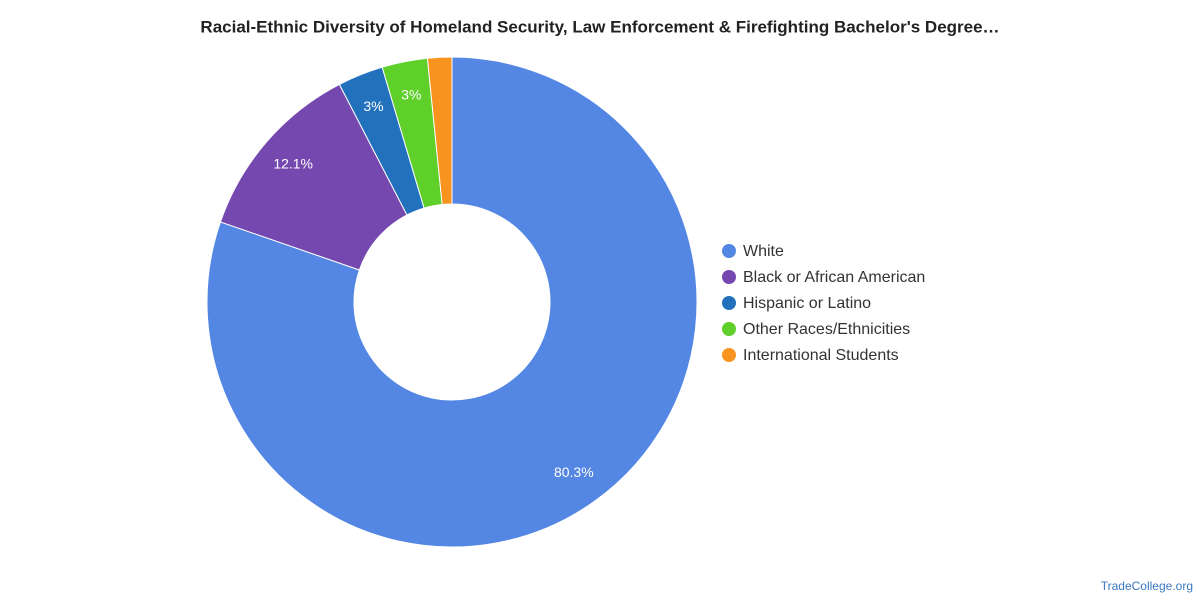  I want to click on legend-label: White, so click(763, 251).